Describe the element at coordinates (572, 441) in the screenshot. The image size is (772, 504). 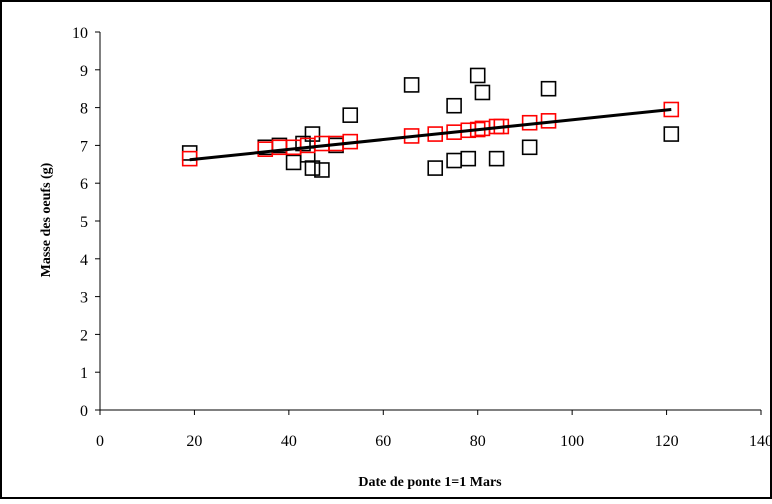
I see `x-tick-label: 100` at that location.